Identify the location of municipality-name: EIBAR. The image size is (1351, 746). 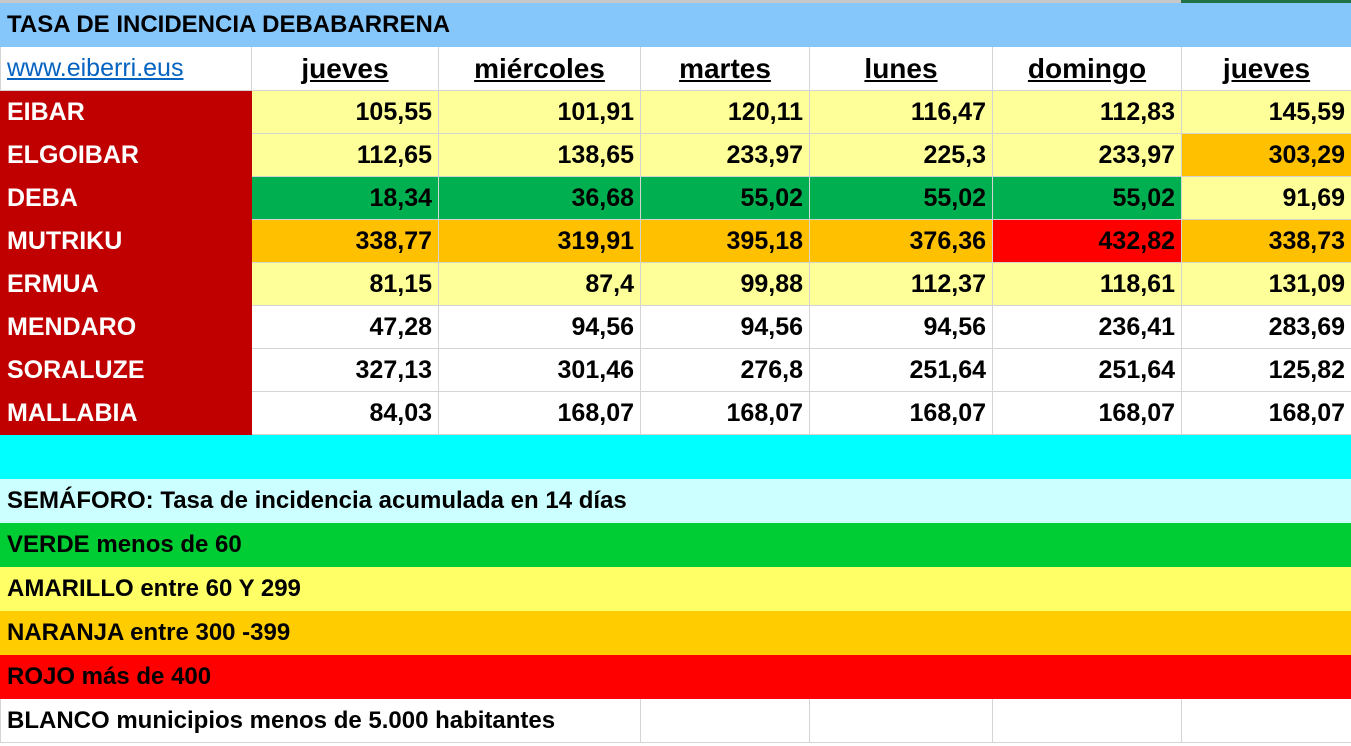
(126, 112).